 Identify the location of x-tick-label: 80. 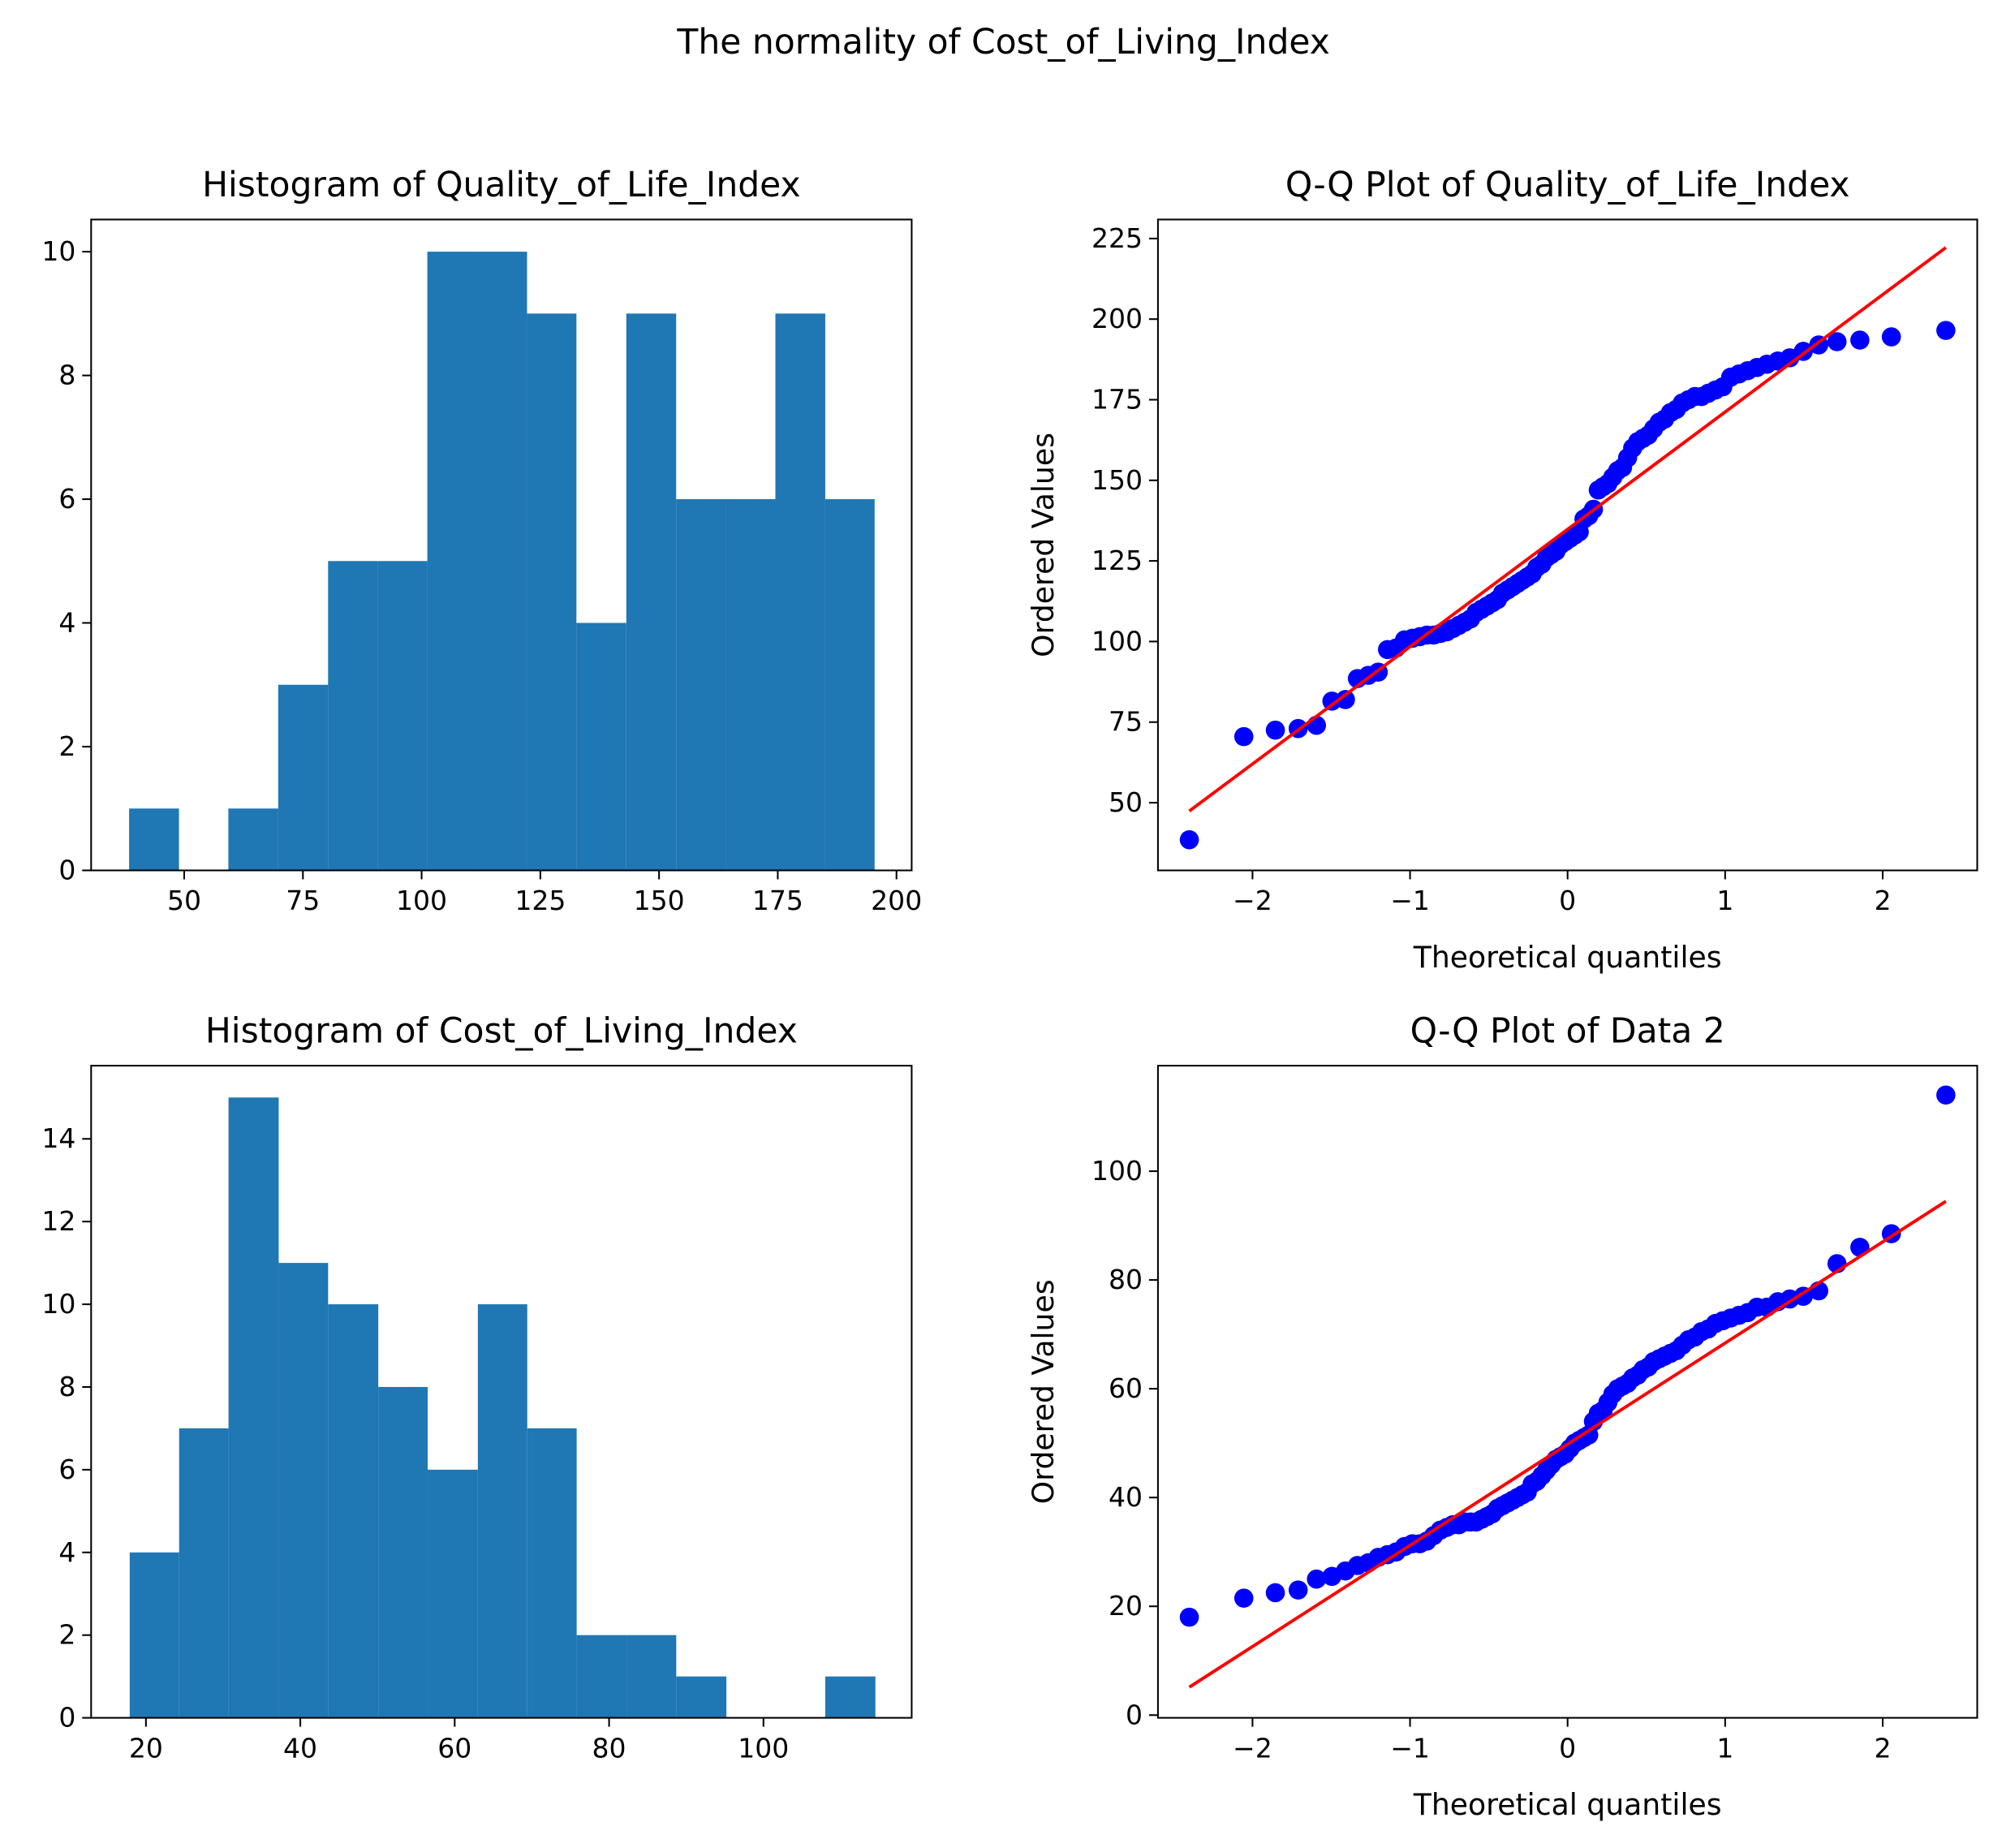
(609, 1748).